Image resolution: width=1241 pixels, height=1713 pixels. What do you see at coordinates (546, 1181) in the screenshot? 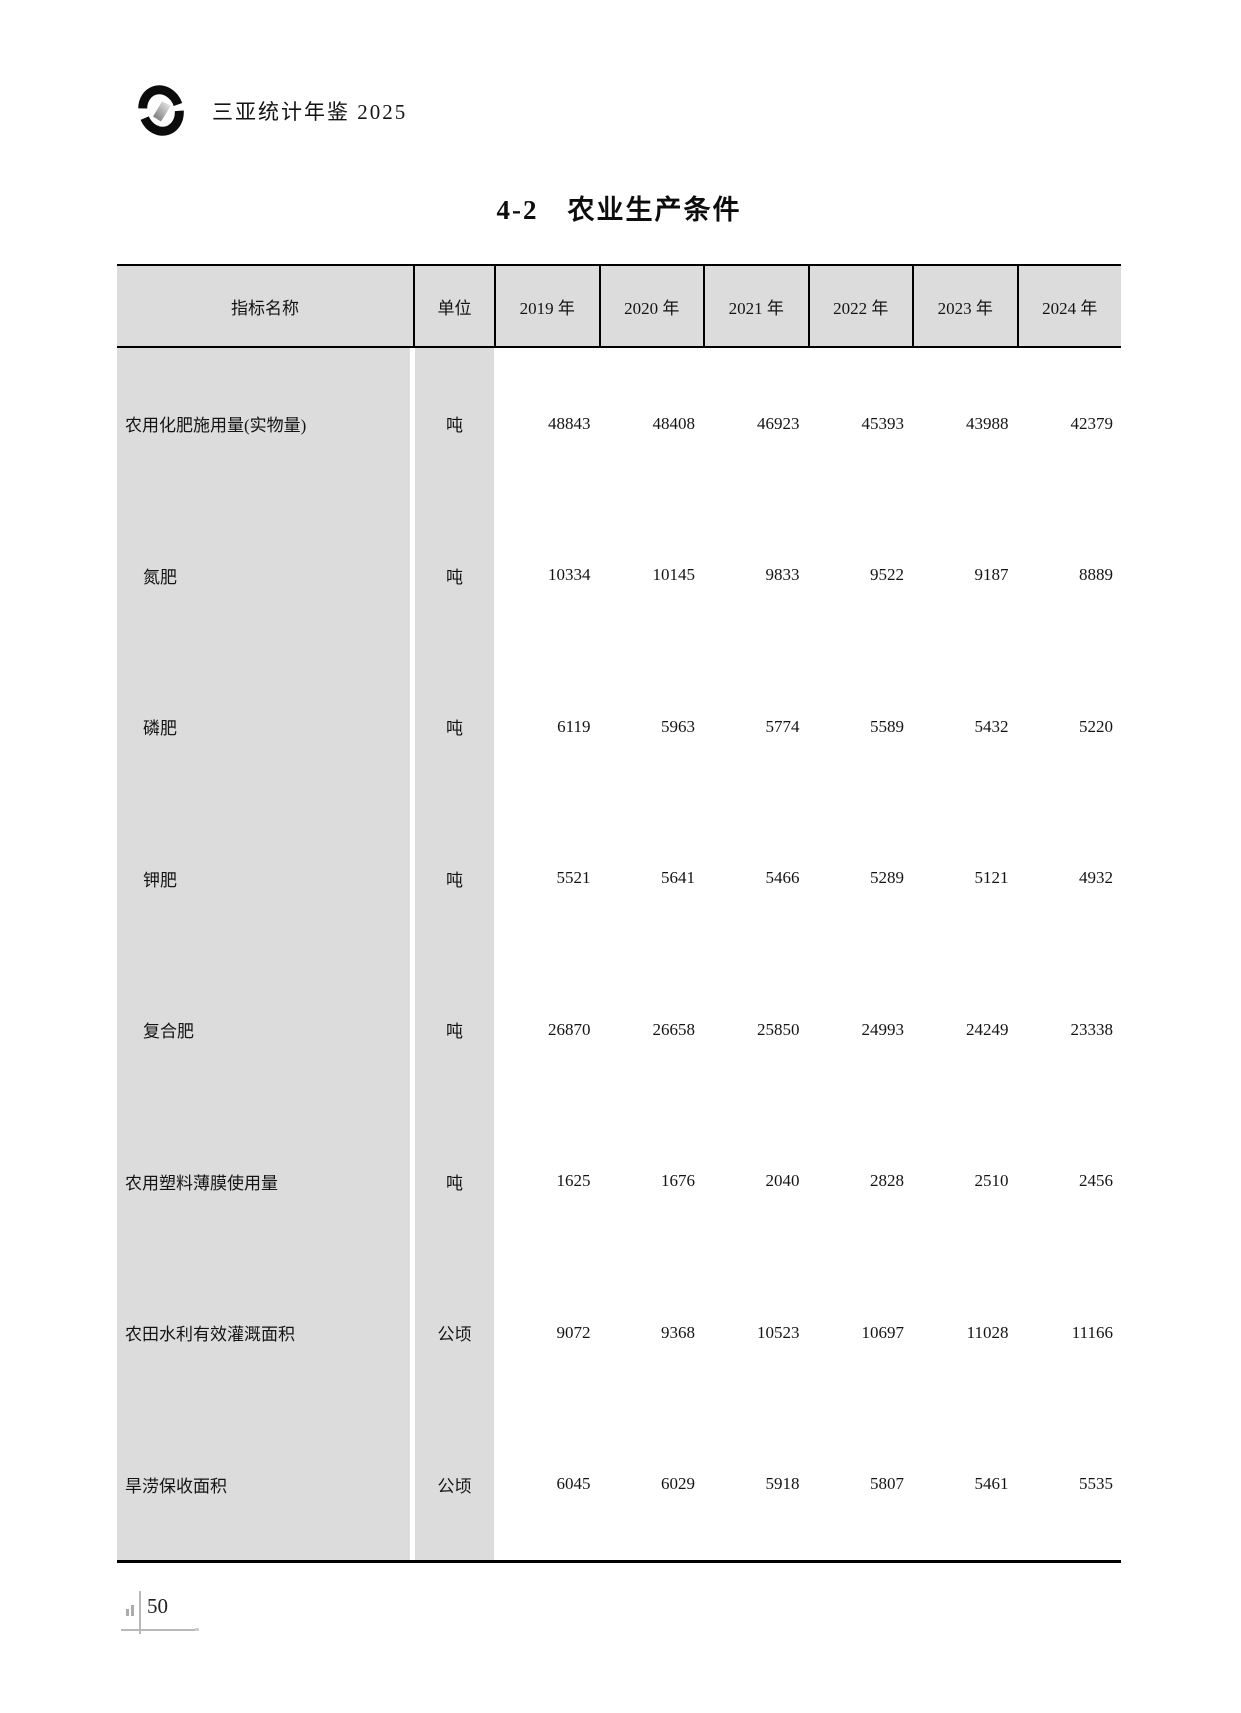
I see `value-cell: 1625` at bounding box center [546, 1181].